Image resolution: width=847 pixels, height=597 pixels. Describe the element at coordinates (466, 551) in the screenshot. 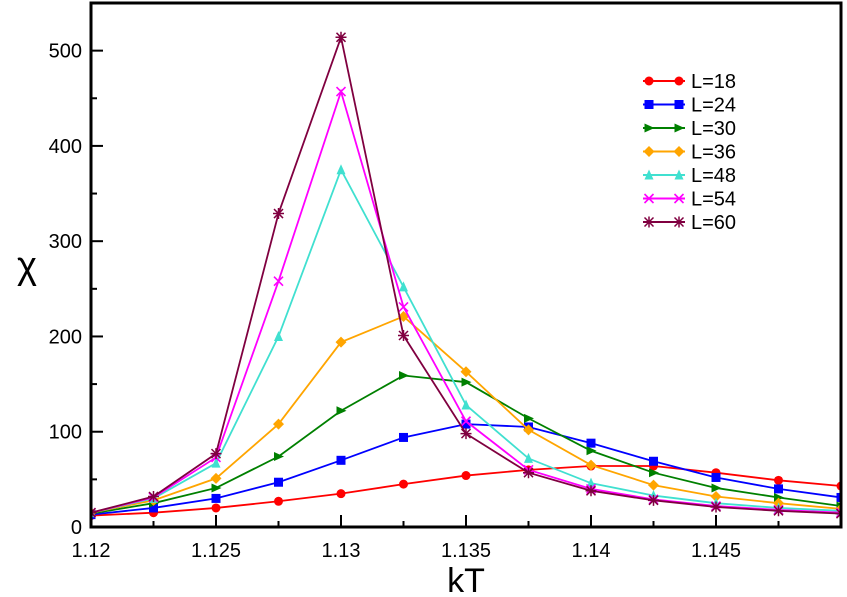

I see `x-tick-label: 1.135` at that location.